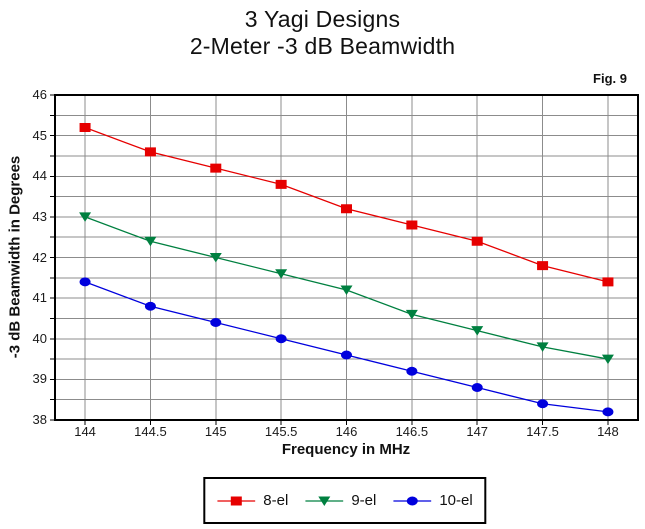 The width and height of the screenshot is (645, 529). I want to click on y-tick-label: 40, so click(39, 338).